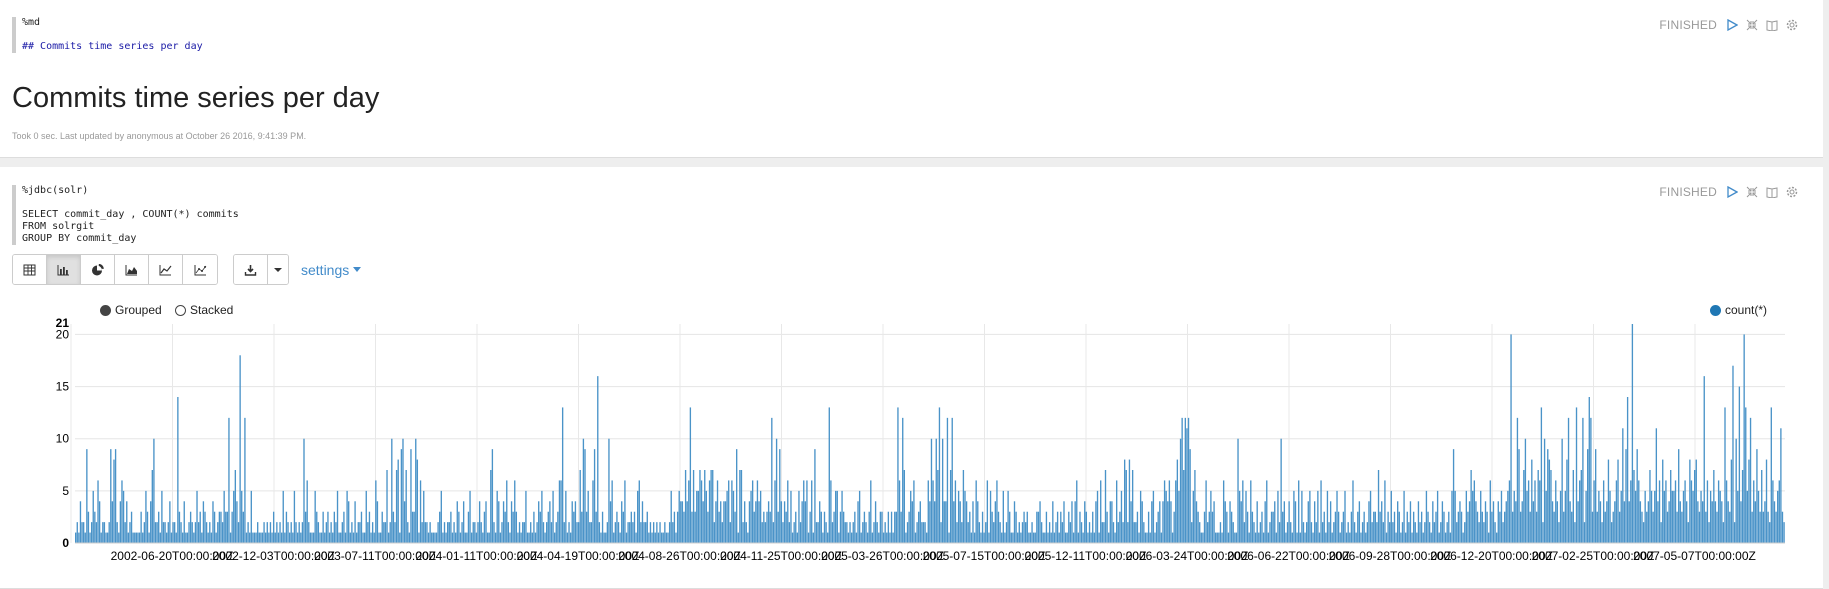  I want to click on line-chart-button, so click(166, 269).